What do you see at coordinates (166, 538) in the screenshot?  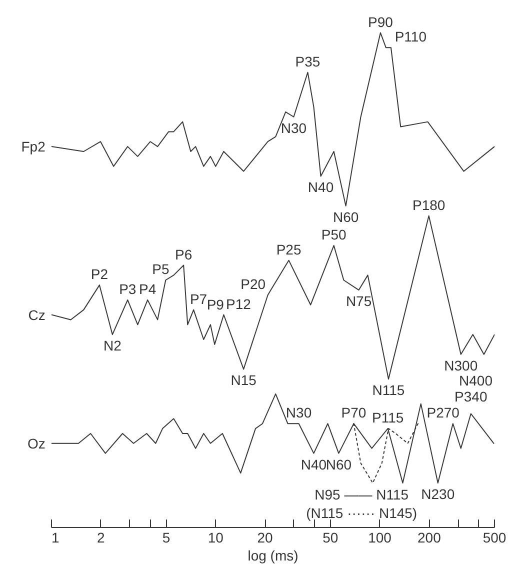 I see `x-tick-label: 5` at bounding box center [166, 538].